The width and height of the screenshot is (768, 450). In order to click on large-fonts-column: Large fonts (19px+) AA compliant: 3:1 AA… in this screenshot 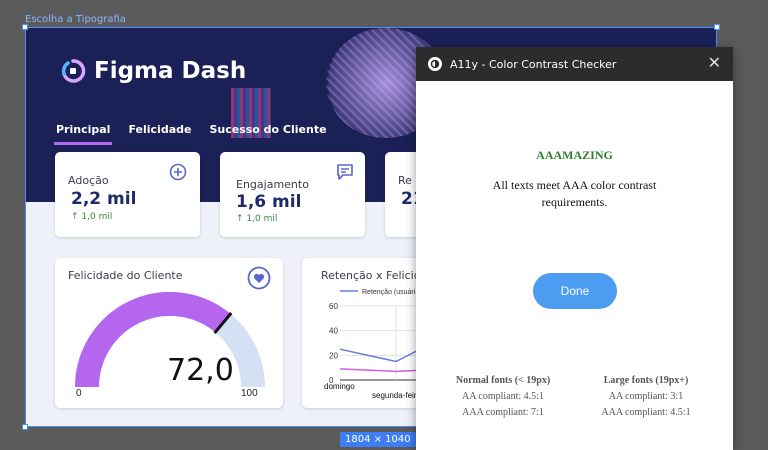, I will do `click(646, 397)`.